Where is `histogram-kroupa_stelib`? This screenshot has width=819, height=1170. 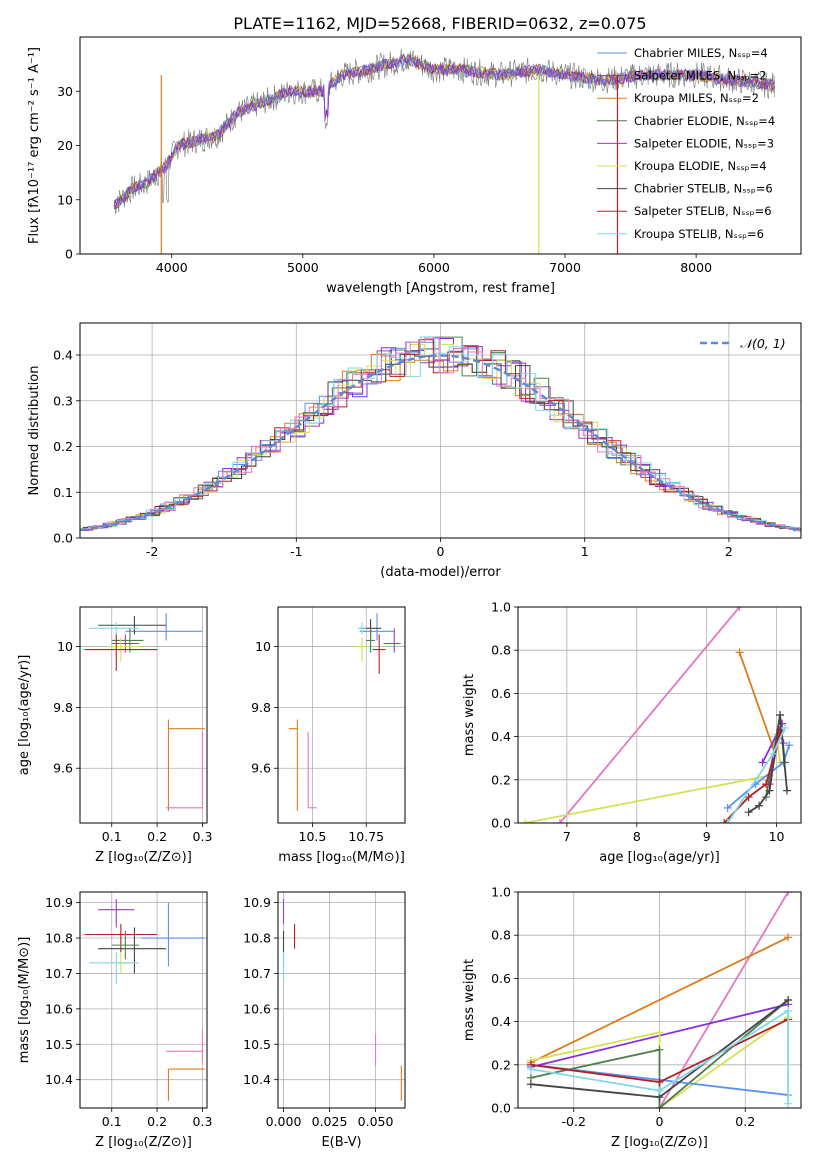 histogram-kroupa_stelib is located at coordinates (440, 434).